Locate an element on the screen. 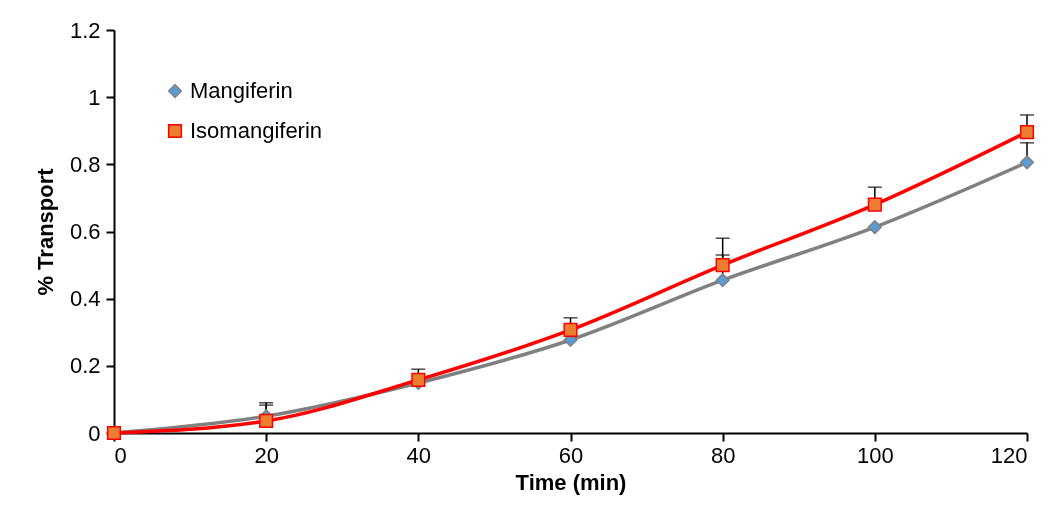 This screenshot has height=525, width=1056. legend-label: Isomangiferin is located at coordinates (256, 130).